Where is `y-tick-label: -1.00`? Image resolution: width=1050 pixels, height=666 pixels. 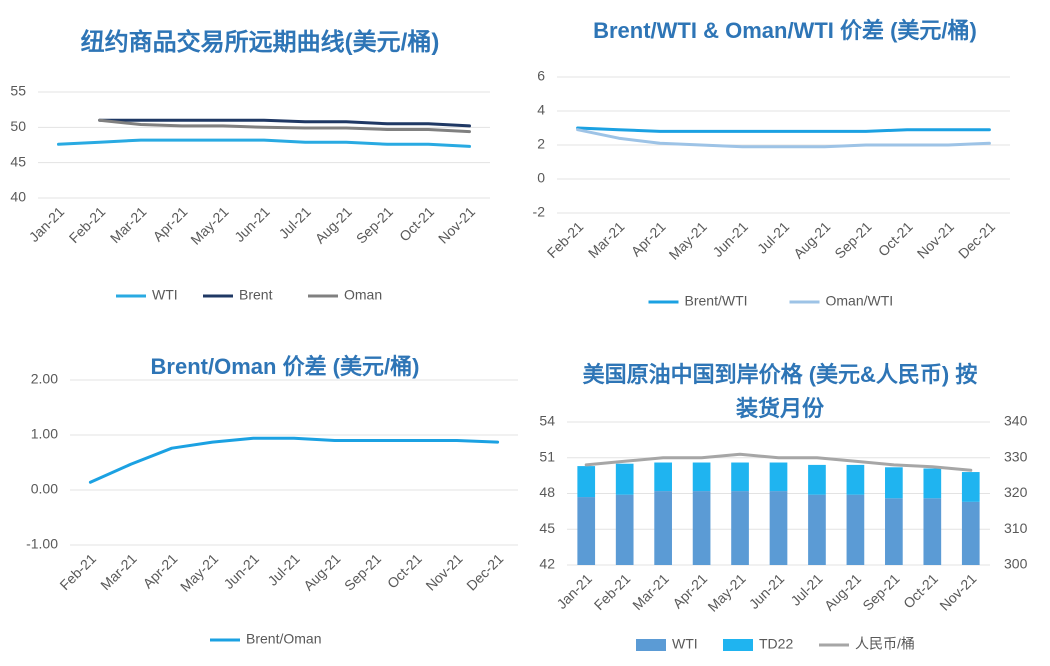 y-tick-label: -1.00 is located at coordinates (42, 544).